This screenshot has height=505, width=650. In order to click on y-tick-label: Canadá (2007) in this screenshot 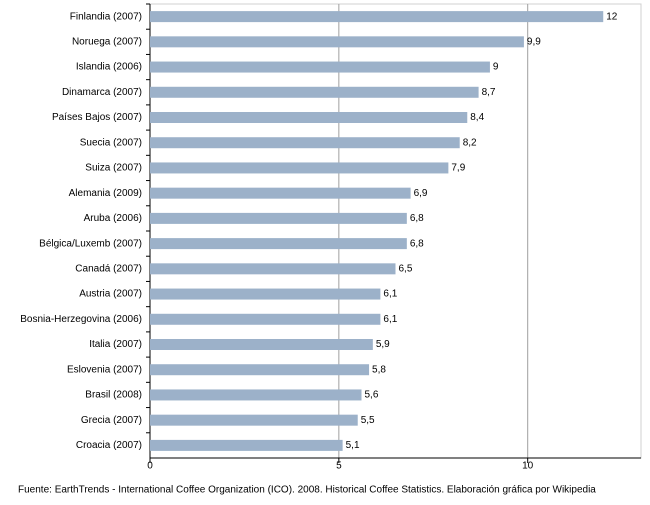, I will do `click(108, 268)`.